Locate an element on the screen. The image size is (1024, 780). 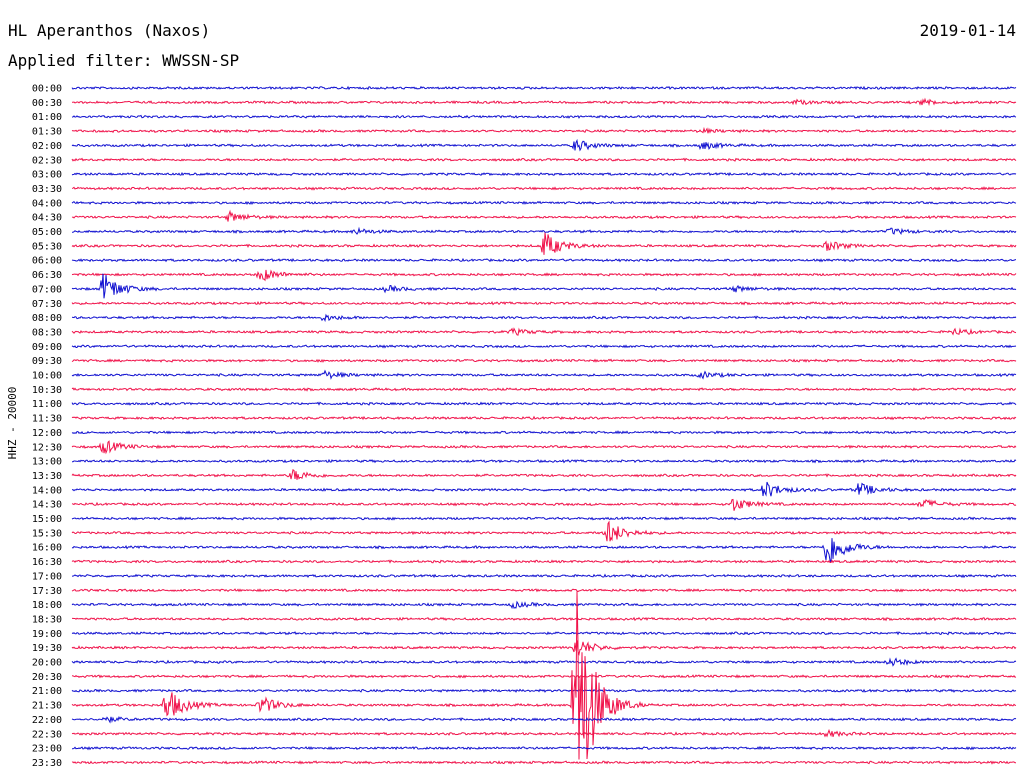
time-label: 13:00 is located at coordinates (47, 462).